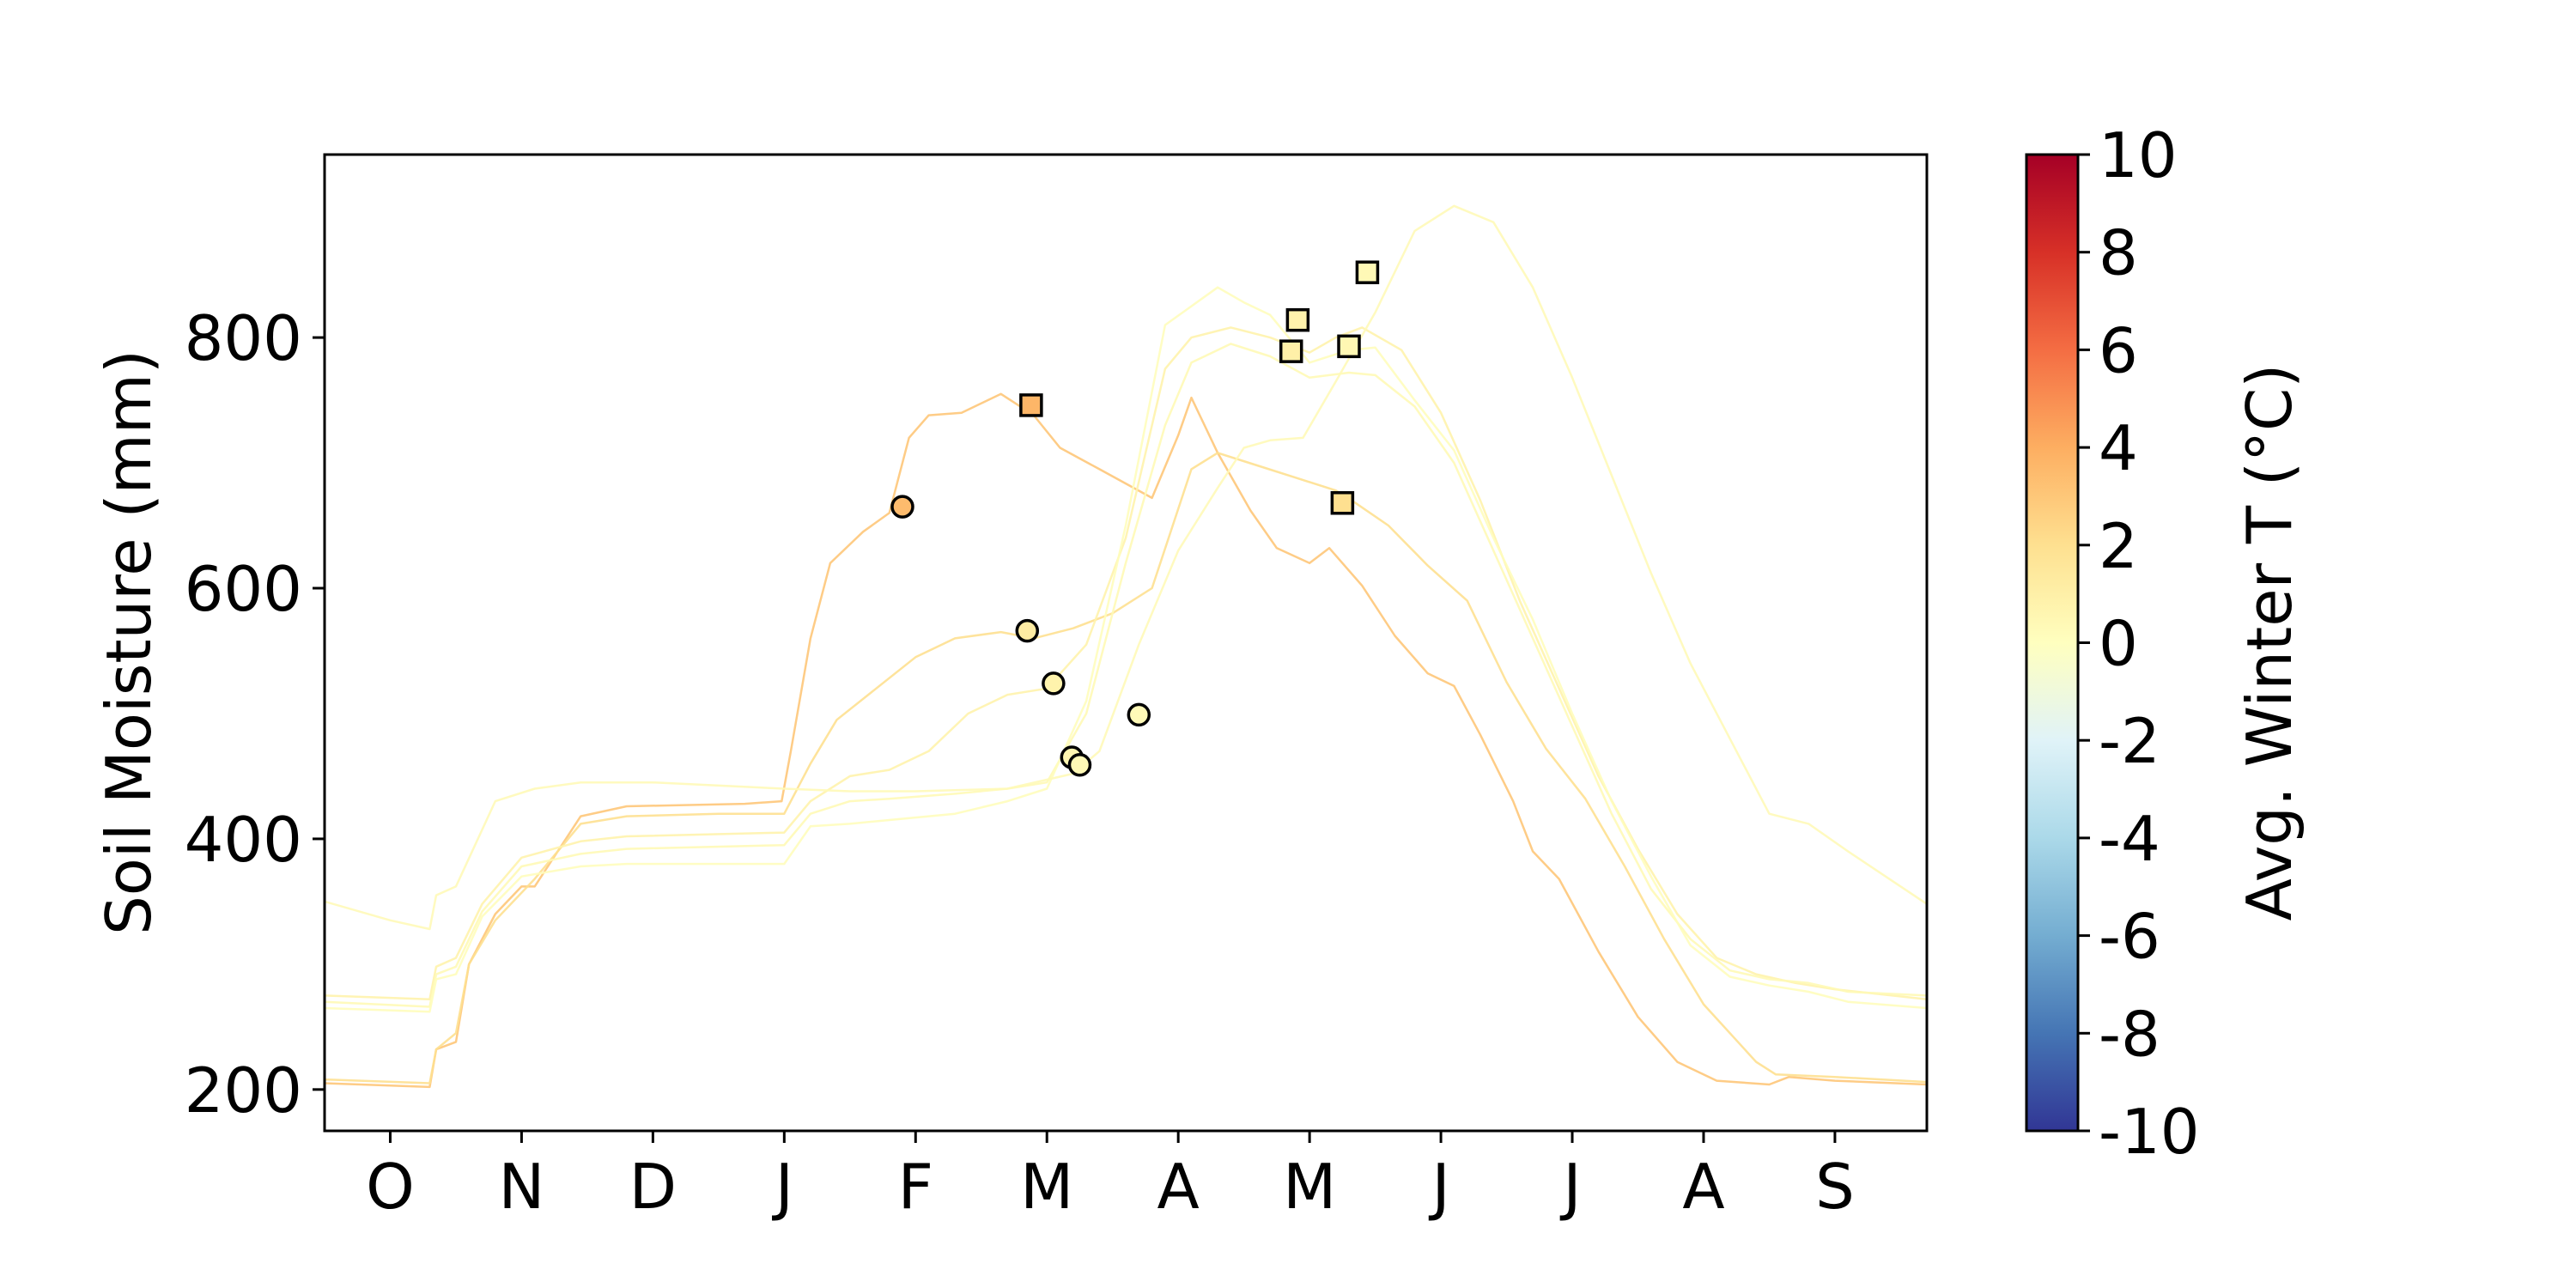 This screenshot has width=2576, height=1288. I want to click on y-tick-label: 200, so click(243, 1090).